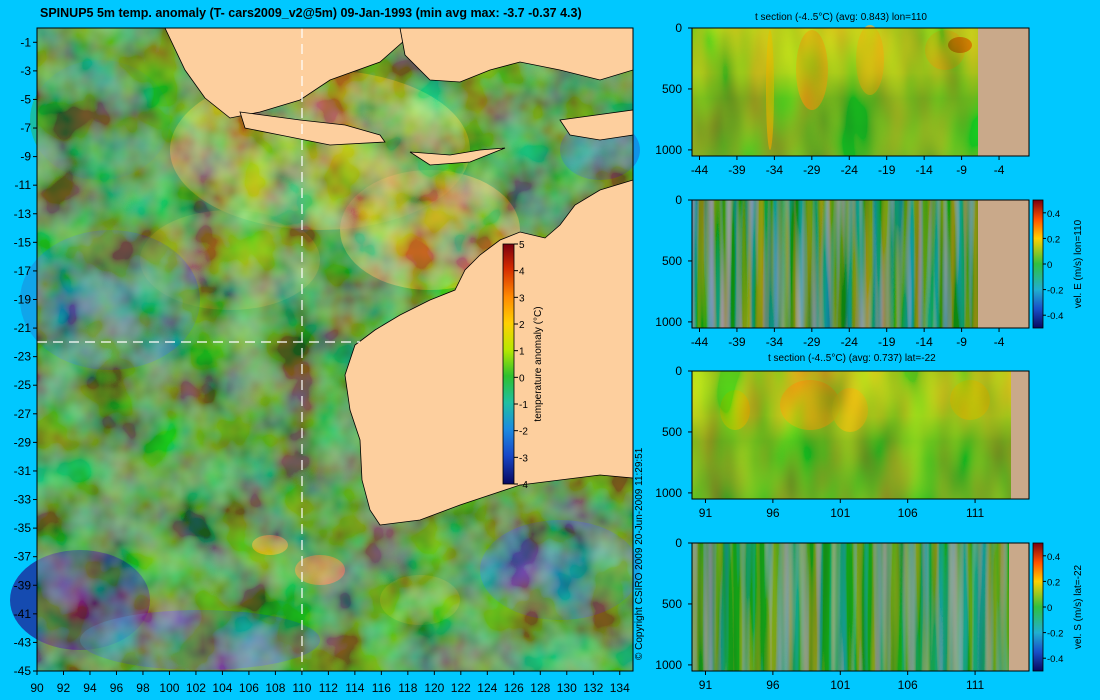 The height and width of the screenshot is (700, 1100). I want to click on map-y-tick-label: -3, so click(25, 71).